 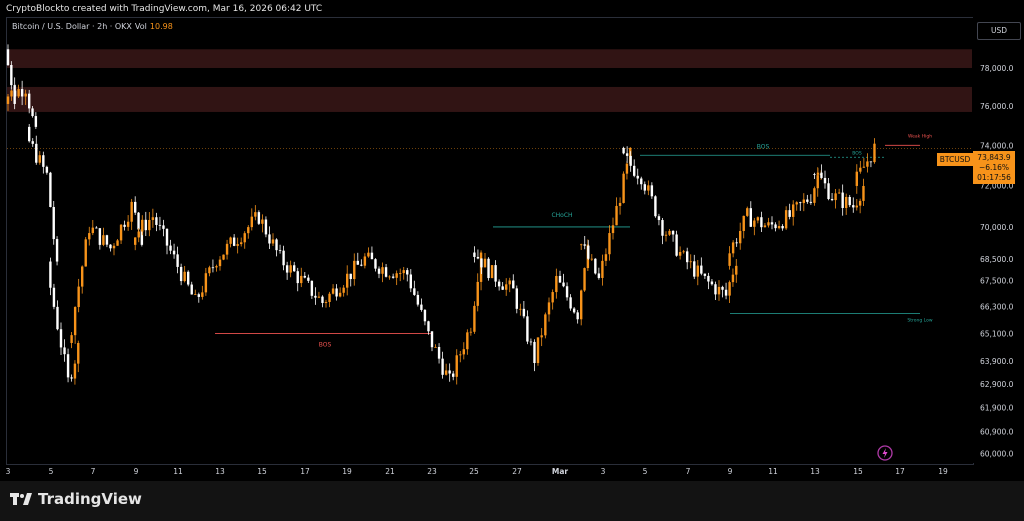 I want to click on lightning-icon, so click(x=885, y=453).